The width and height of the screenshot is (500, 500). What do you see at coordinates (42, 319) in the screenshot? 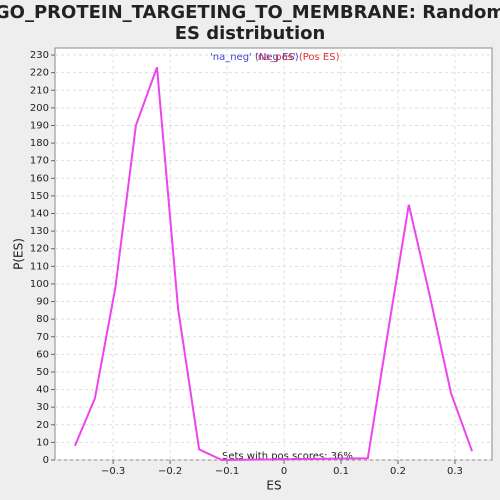
I see `y-tick-label: 80` at bounding box center [42, 319].